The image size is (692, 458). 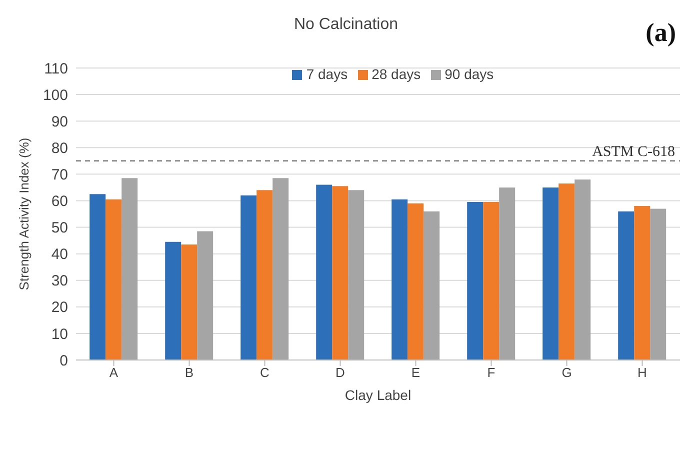 What do you see at coordinates (59, 121) in the screenshot?
I see `y-tick-label: 90` at bounding box center [59, 121].